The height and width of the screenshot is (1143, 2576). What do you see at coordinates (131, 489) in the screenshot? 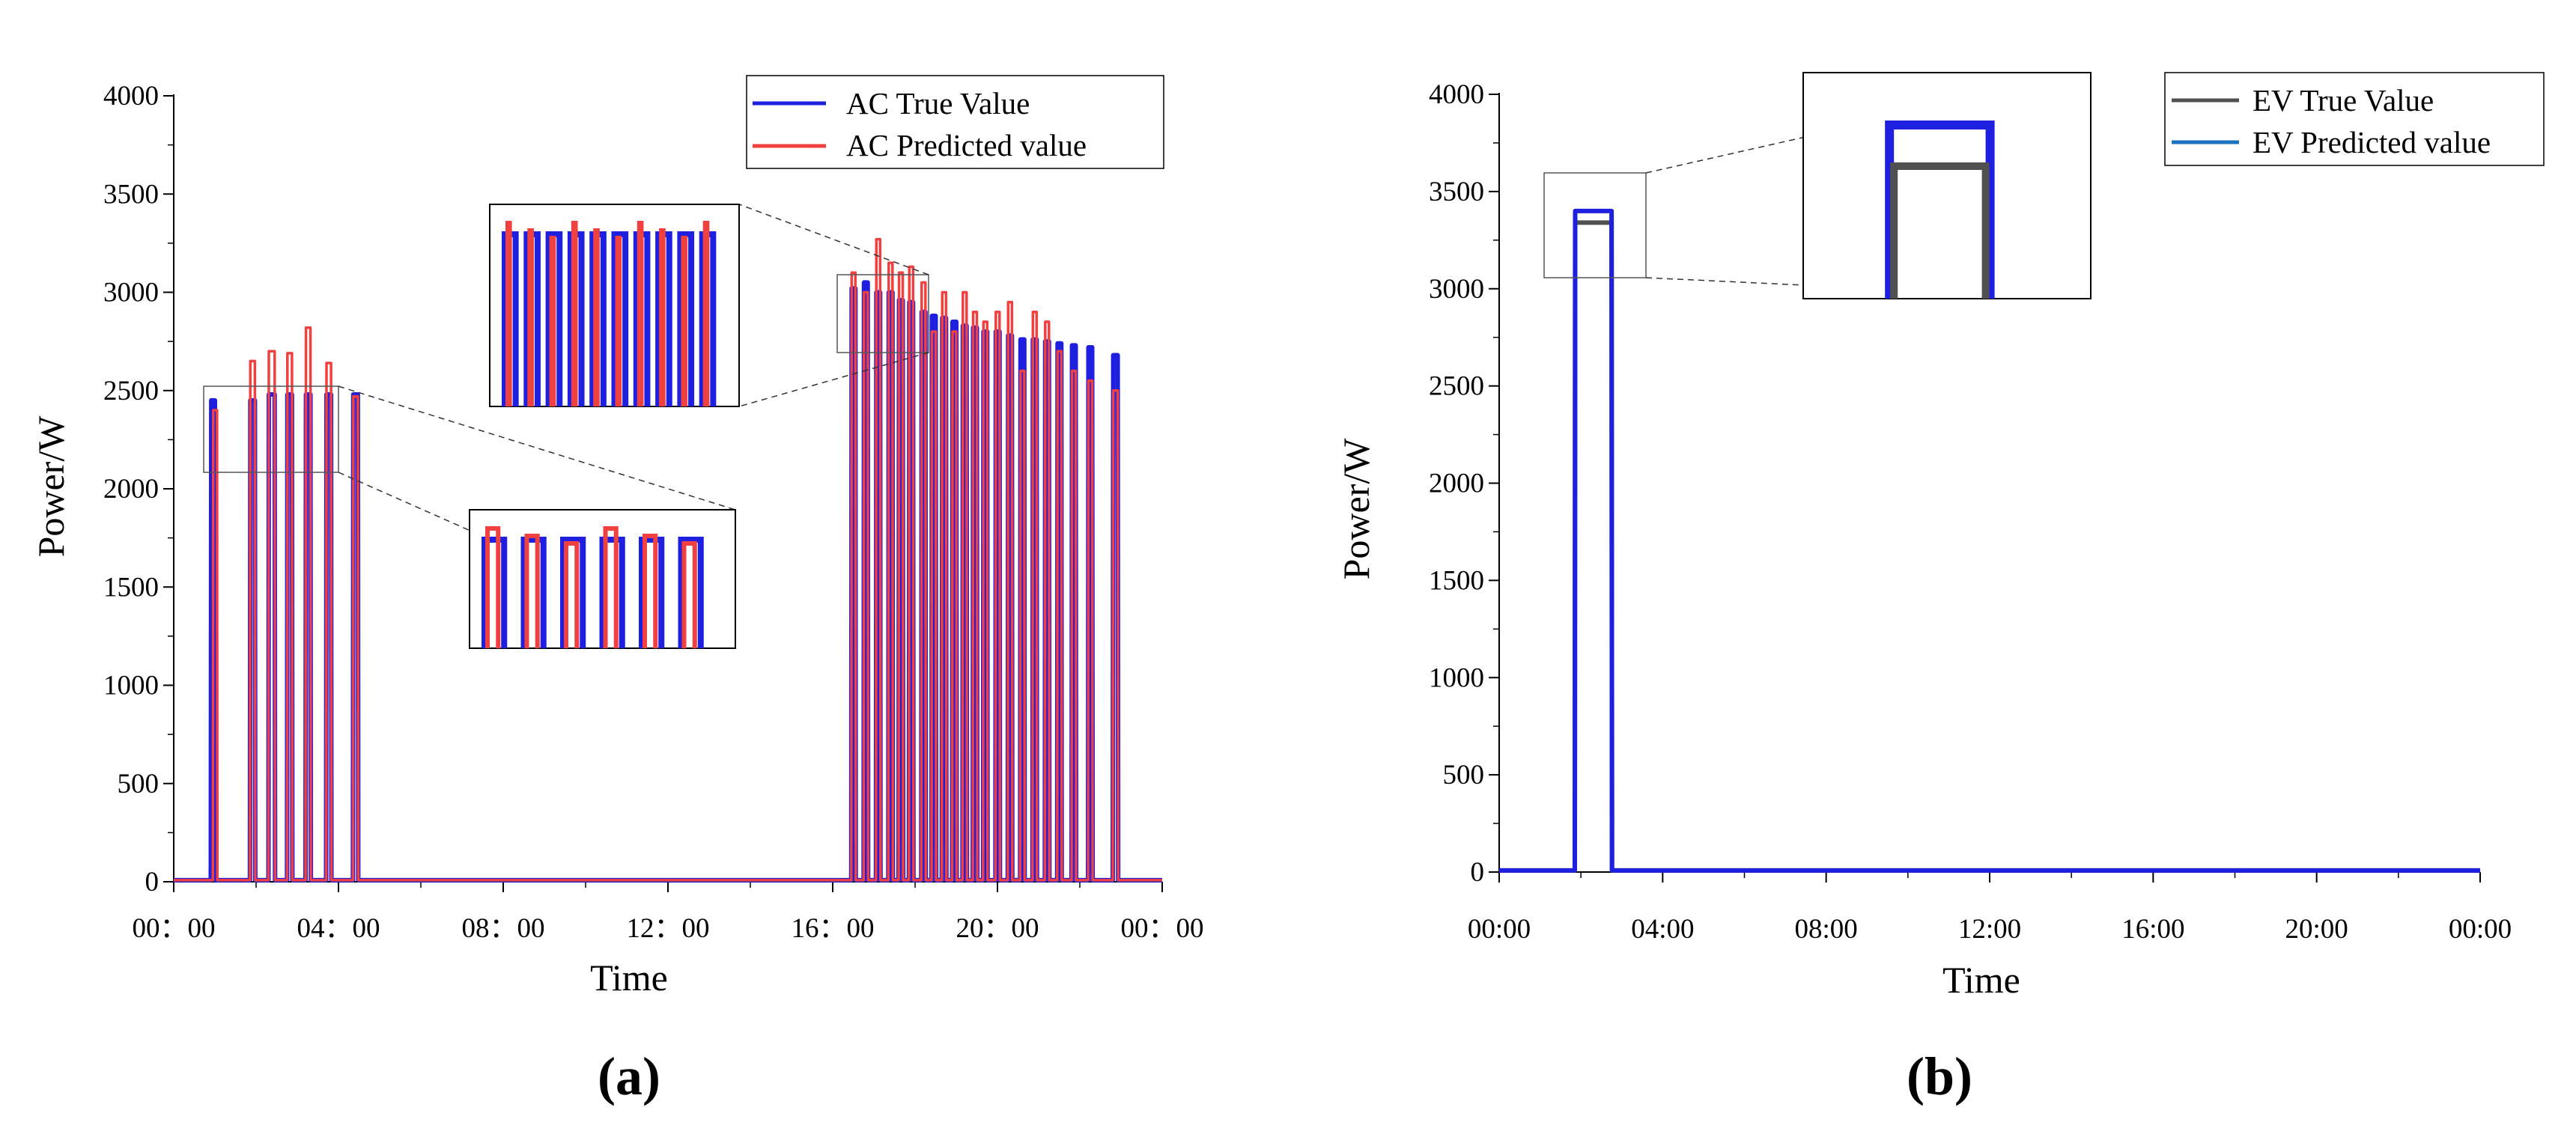
I see `y-tick-label-a: 2000` at bounding box center [131, 489].